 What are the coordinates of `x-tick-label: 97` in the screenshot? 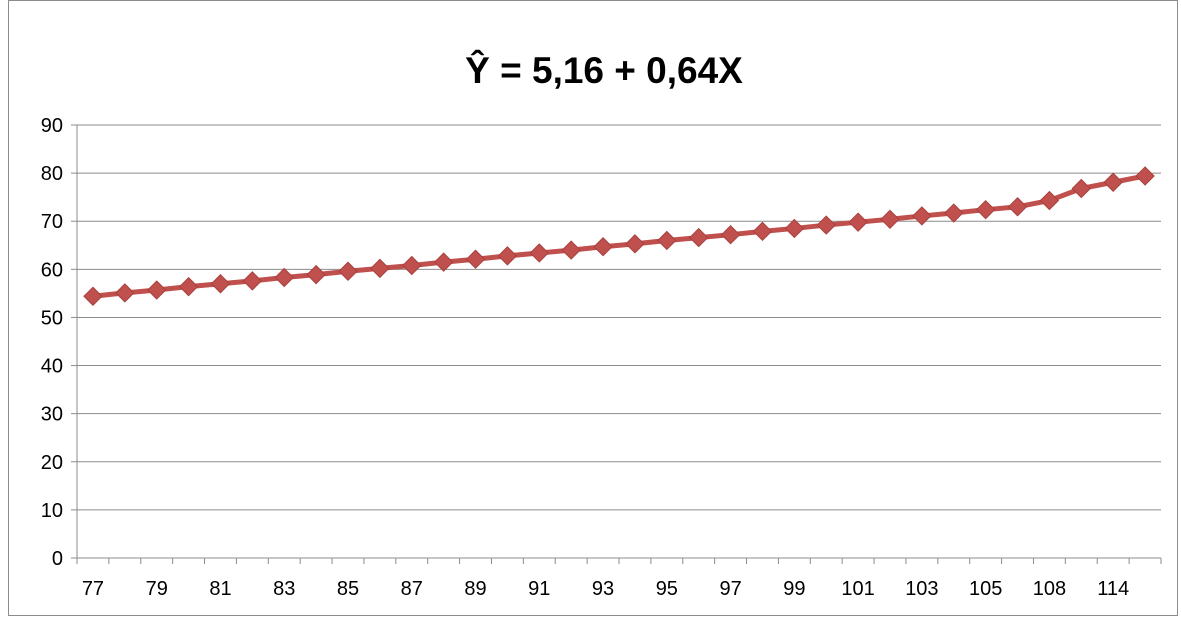 It's located at (730, 589).